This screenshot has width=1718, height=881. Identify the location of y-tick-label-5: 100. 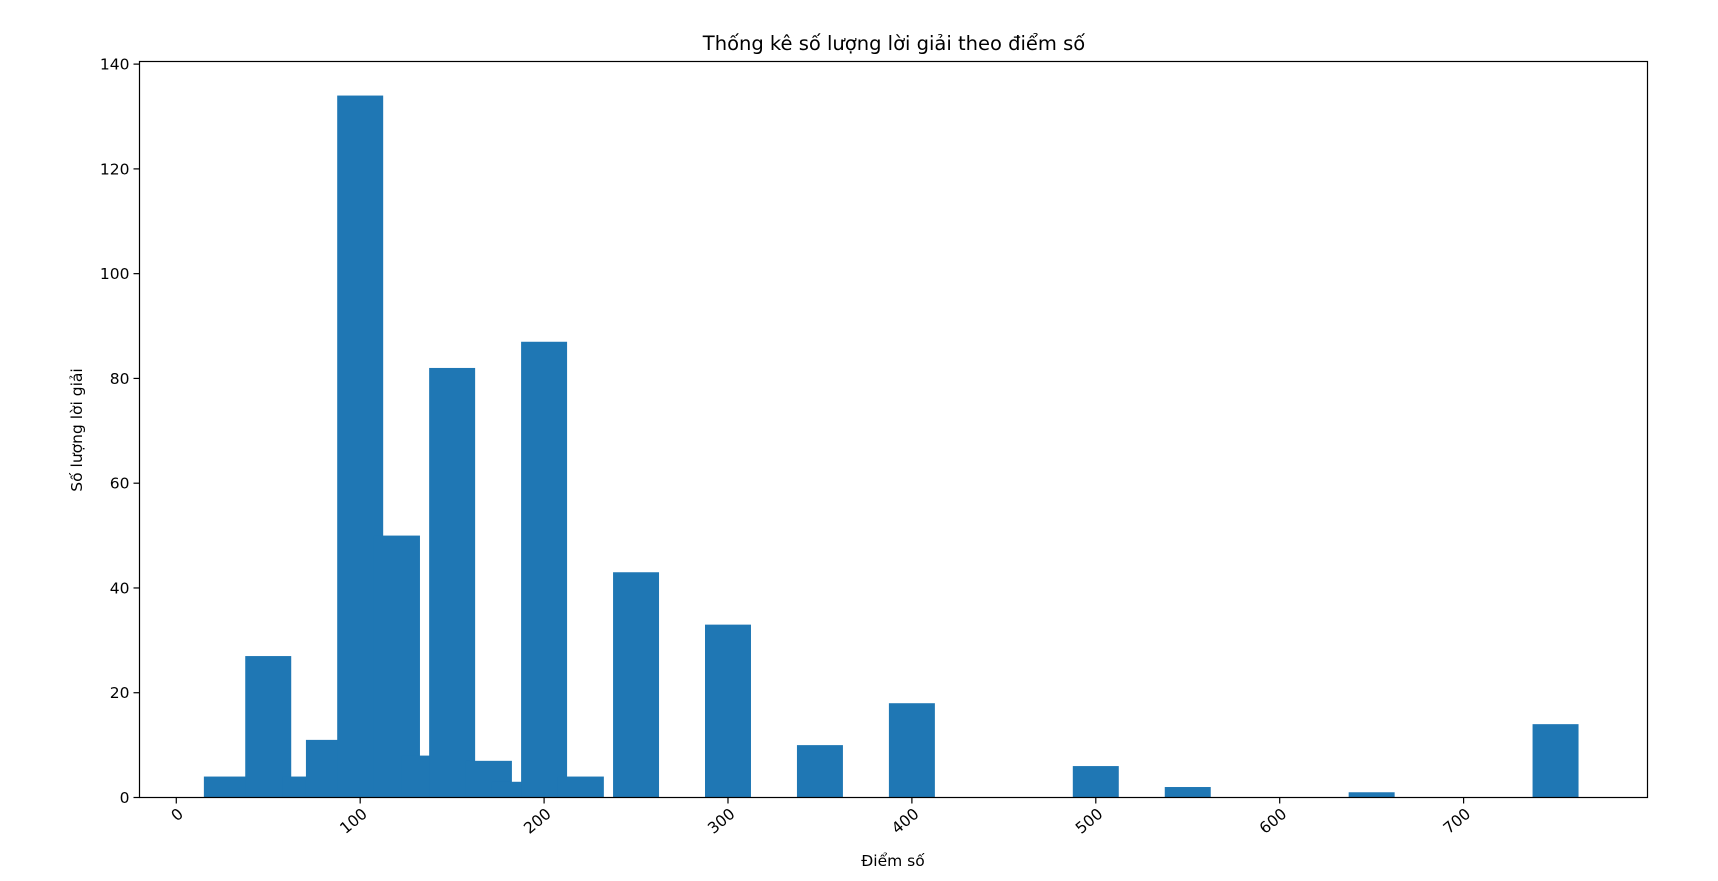
(115, 274).